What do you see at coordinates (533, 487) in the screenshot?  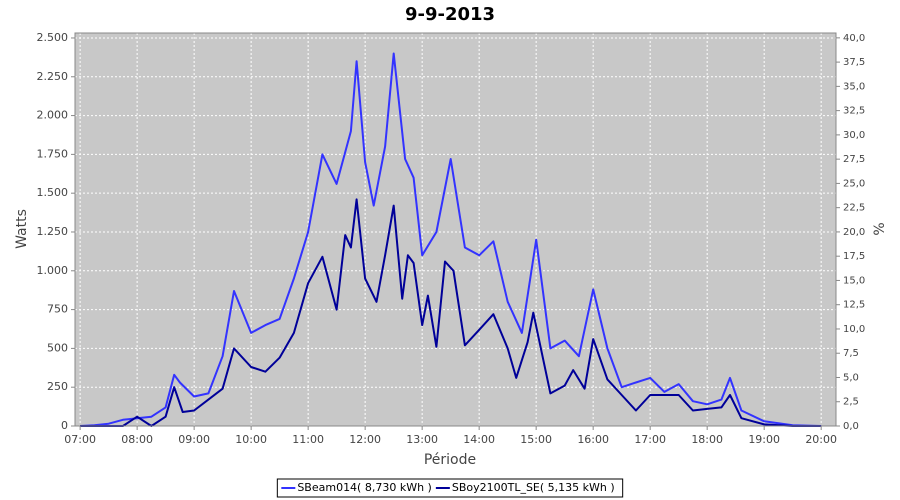 I see `legend-label: SBoy2100TL_SE( 5,135 kWh )` at bounding box center [533, 487].